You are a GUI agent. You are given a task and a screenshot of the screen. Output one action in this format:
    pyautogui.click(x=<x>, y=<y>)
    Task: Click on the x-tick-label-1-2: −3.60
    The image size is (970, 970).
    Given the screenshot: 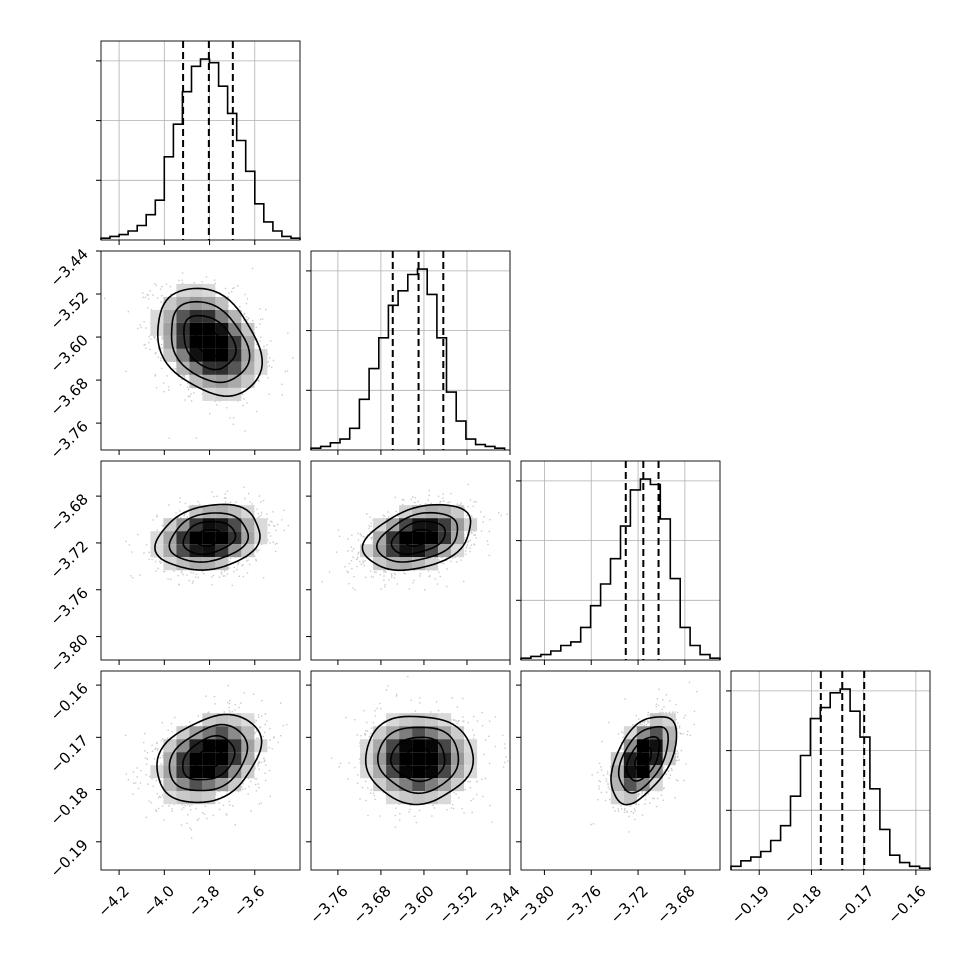 What is the action you would take?
    pyautogui.click(x=414, y=904)
    